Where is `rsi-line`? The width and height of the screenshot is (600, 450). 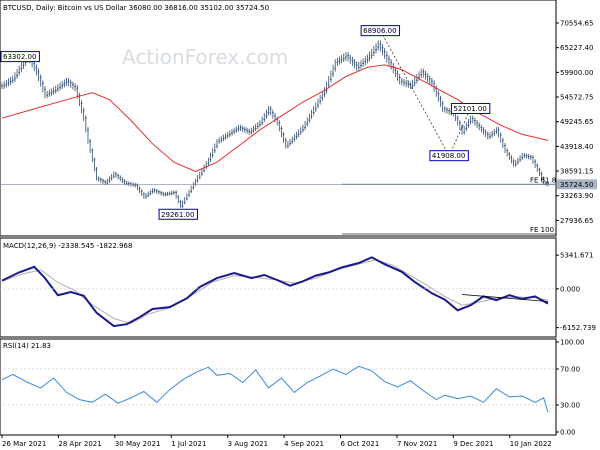 rsi-line is located at coordinates (275, 389).